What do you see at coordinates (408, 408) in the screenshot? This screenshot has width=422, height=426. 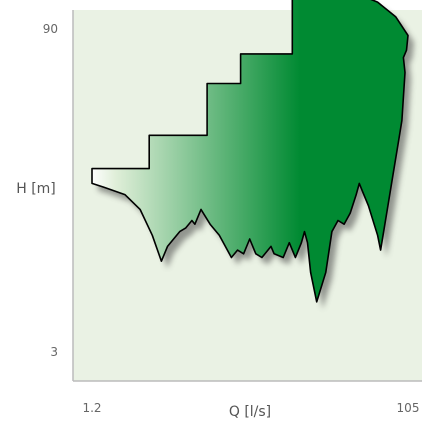 I see `x-tick-label-right: 105` at bounding box center [408, 408].